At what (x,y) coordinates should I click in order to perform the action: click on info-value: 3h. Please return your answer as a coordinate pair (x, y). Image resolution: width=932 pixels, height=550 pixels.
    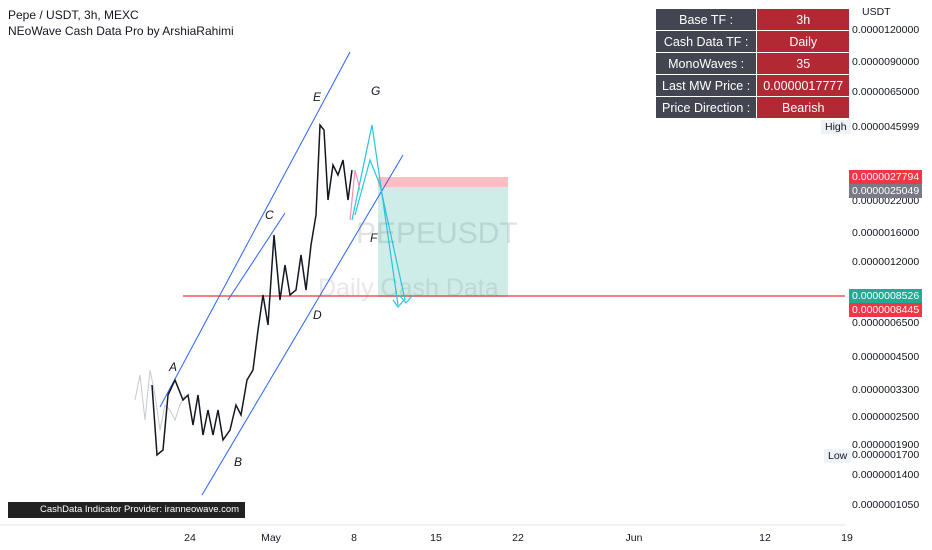
    Looking at the image, I should click on (803, 19).